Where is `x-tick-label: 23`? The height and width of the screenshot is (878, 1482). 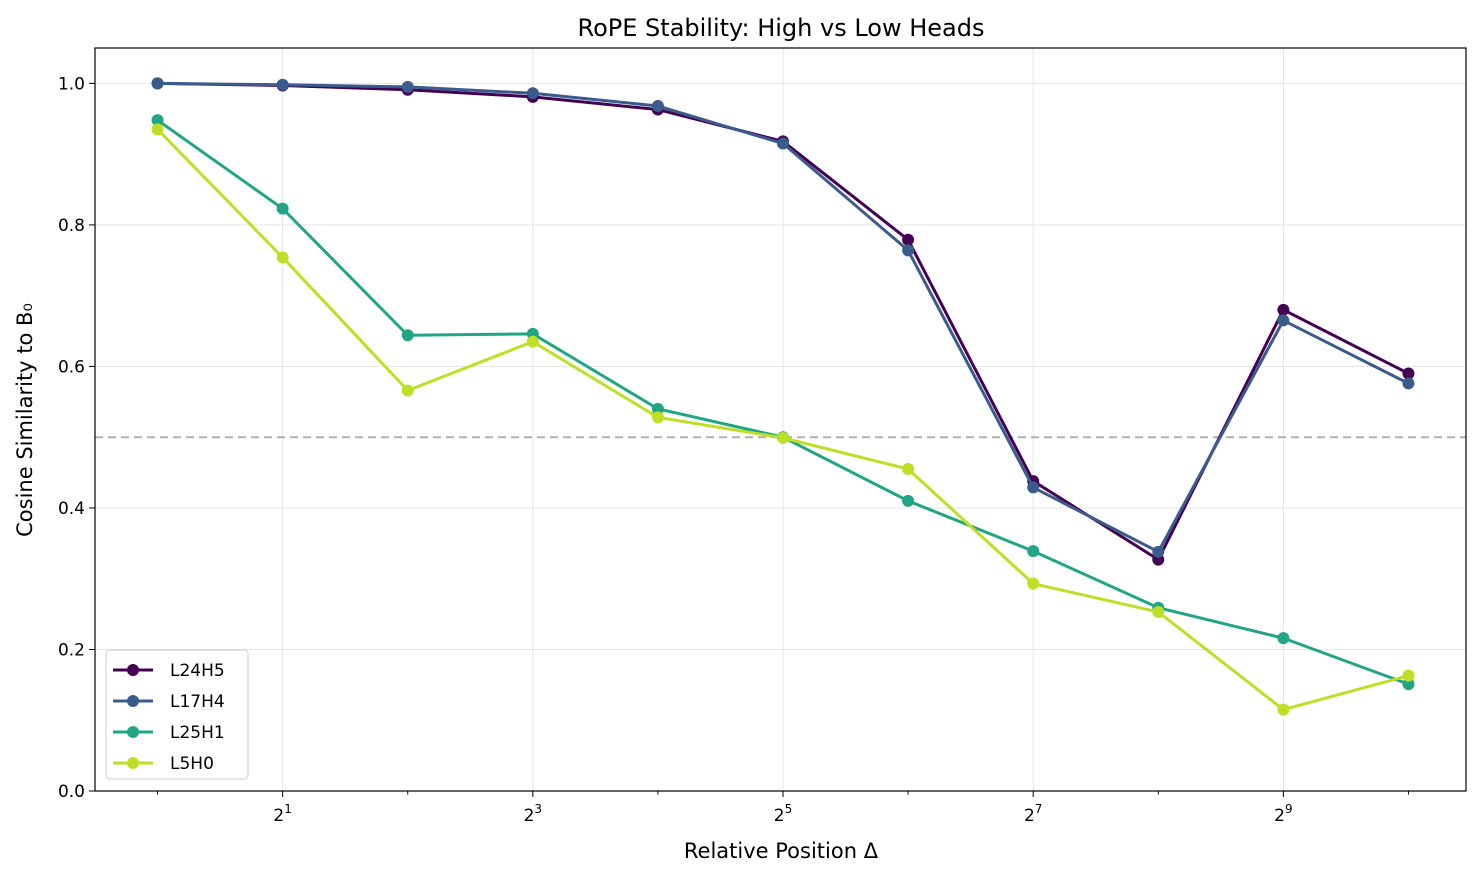
x-tick-label: 23 is located at coordinates (533, 814).